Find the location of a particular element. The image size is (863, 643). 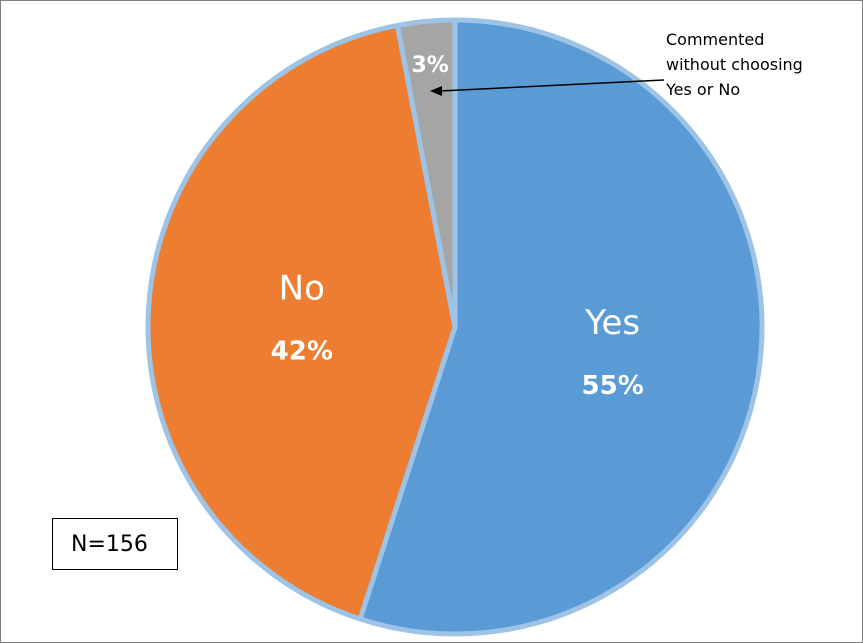

slice-value-label: 42% is located at coordinates (302, 351).